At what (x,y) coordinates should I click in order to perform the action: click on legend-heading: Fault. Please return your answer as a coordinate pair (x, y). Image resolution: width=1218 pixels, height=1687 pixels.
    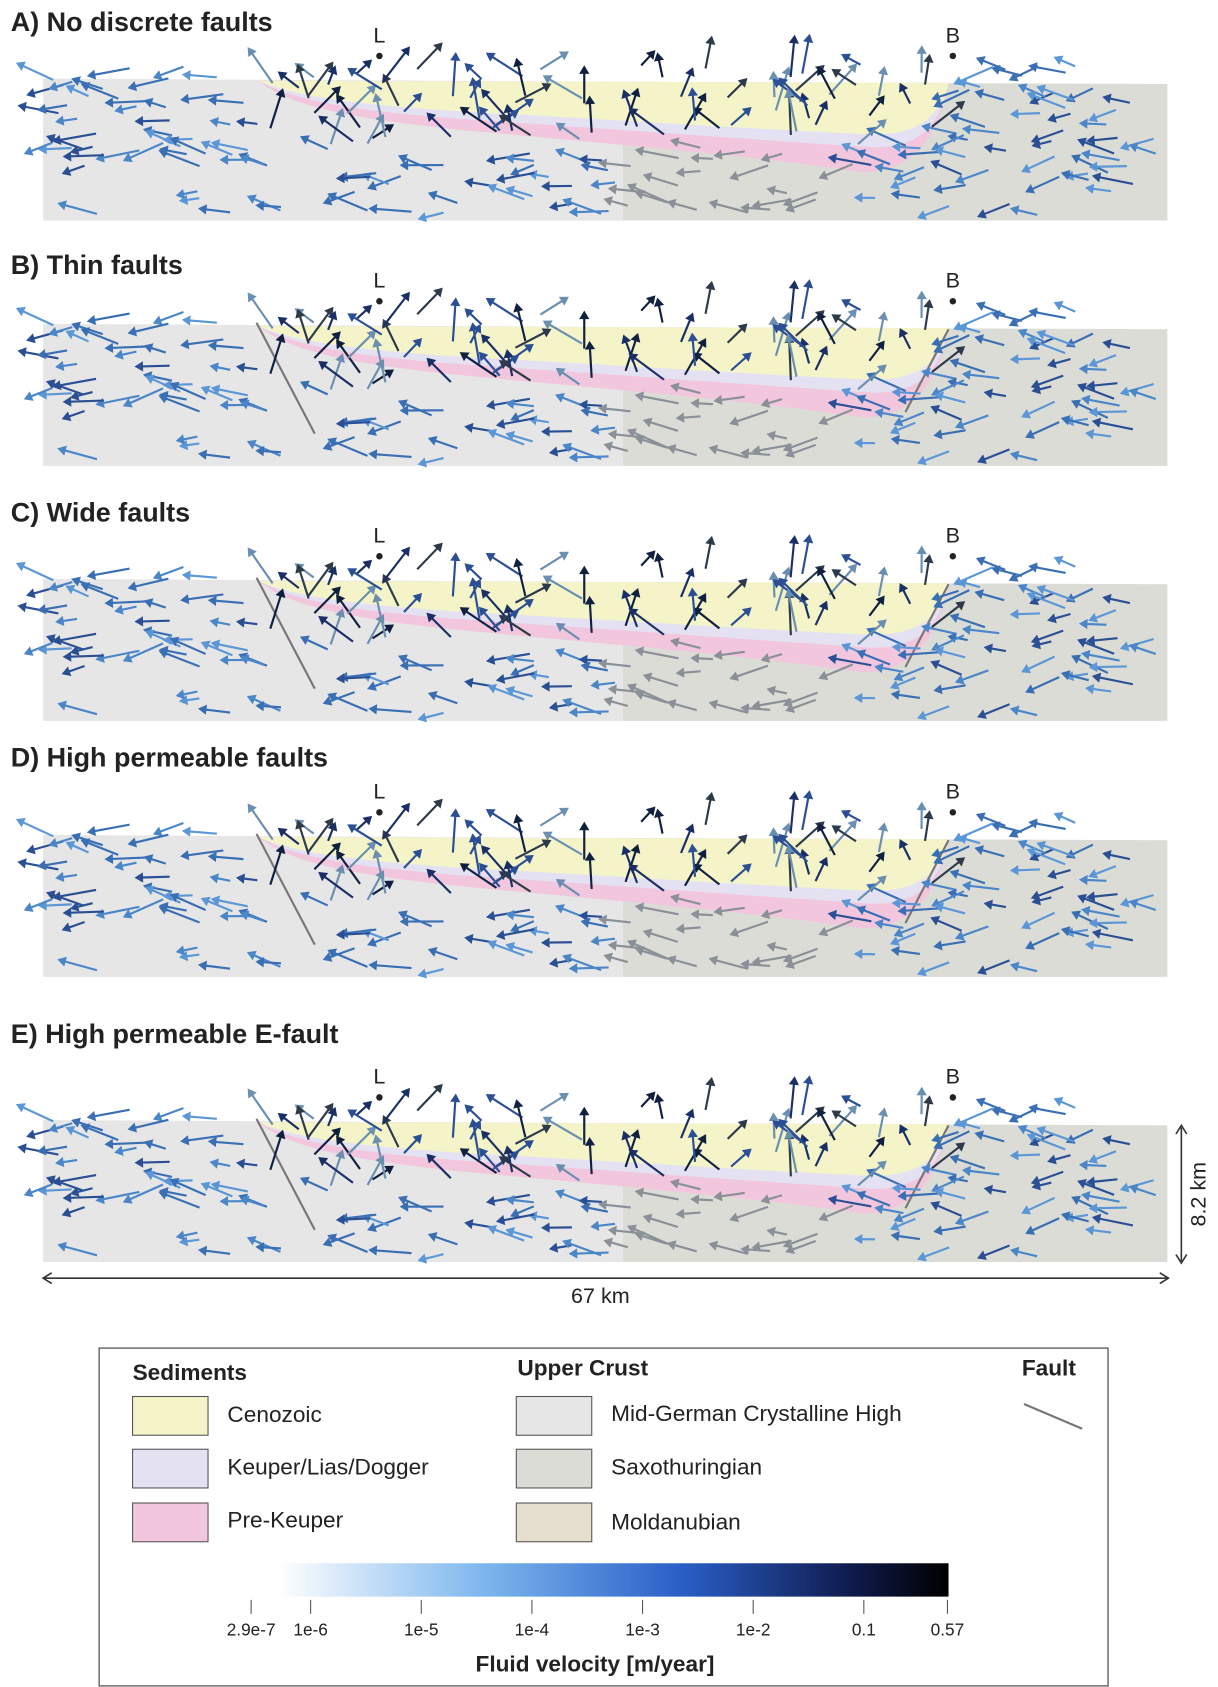
    Looking at the image, I should click on (1049, 1368).